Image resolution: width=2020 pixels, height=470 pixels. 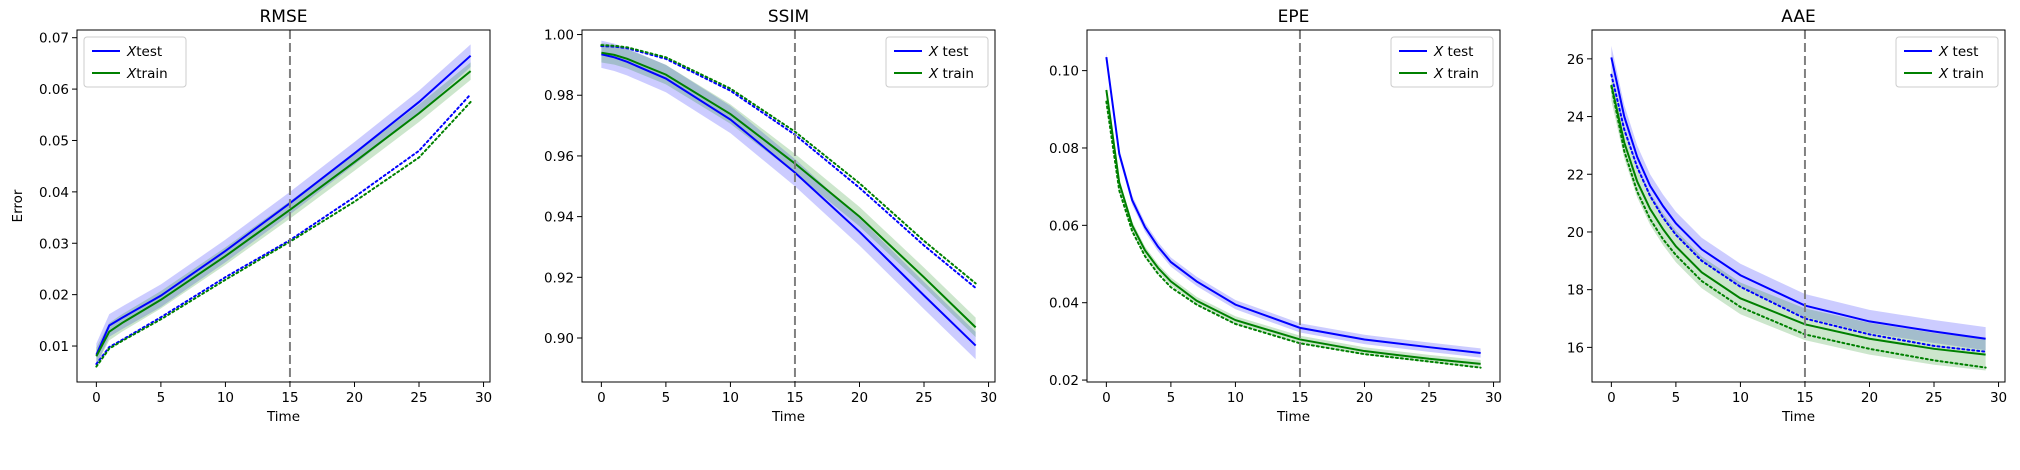 What do you see at coordinates (1064, 149) in the screenshot?
I see `y-tick-label: 0.08` at bounding box center [1064, 149].